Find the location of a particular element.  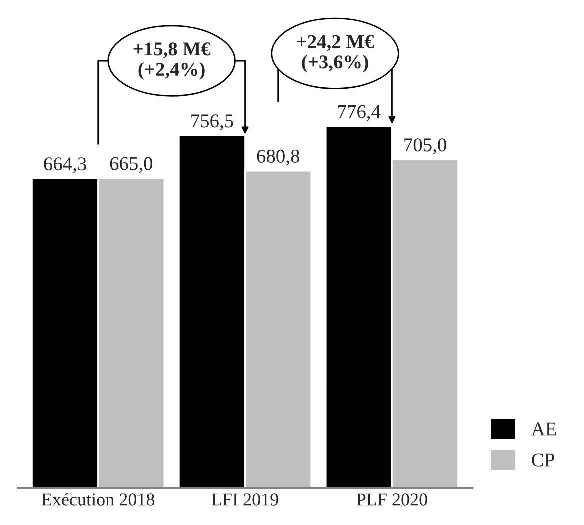

text: +15,8 M€ (+2,4%) is located at coordinates (172, 61).